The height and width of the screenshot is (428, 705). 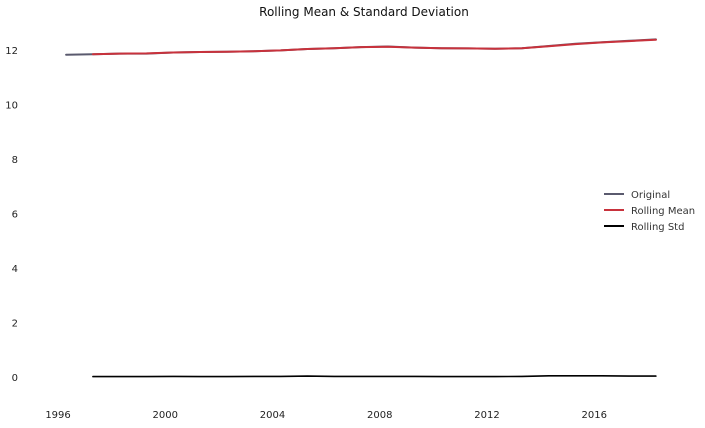 What do you see at coordinates (486, 415) in the screenshot?
I see `x-tick-label: 2012` at bounding box center [486, 415].